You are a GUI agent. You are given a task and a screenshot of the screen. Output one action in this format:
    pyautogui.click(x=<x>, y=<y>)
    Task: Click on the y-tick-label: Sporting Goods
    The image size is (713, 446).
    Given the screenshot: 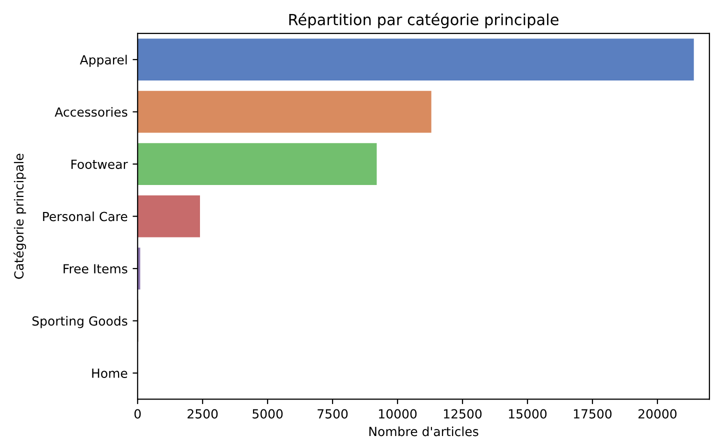 What is the action you would take?
    pyautogui.click(x=80, y=322)
    